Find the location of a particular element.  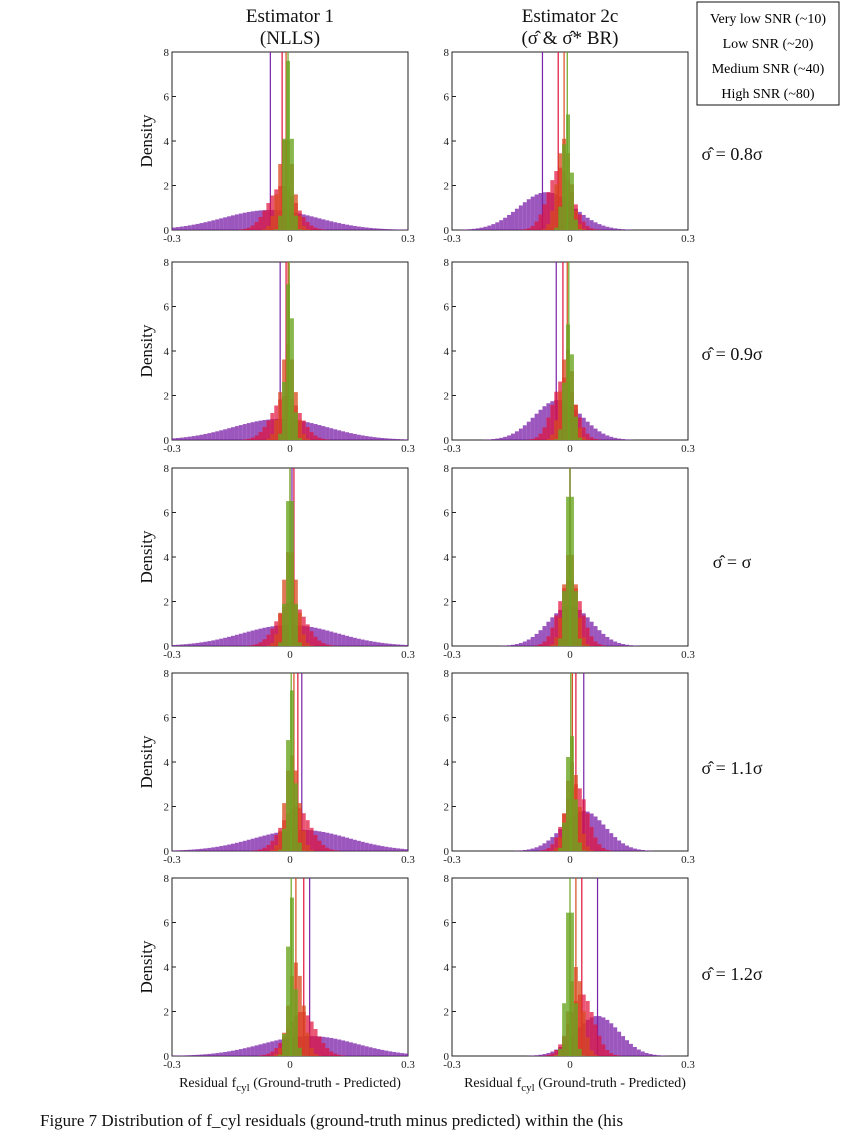

x-tick-label: -0.3 is located at coordinates (452, 860).